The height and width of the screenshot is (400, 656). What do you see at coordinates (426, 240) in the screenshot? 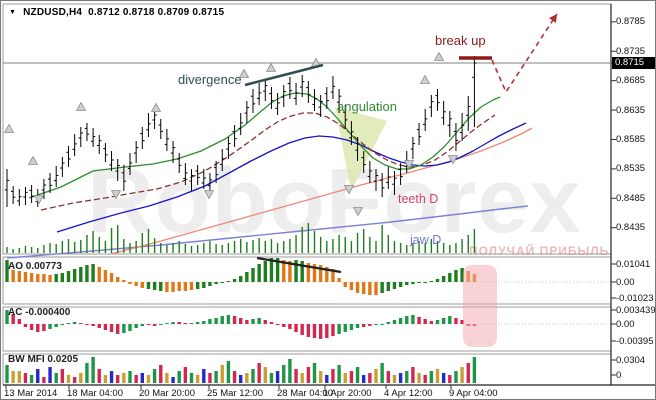
I see `annotation-jaw-d: jaw D` at bounding box center [426, 240].